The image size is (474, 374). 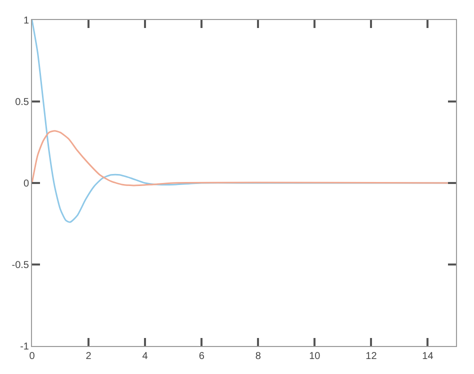 What do you see at coordinates (26, 21) in the screenshot?
I see `y-tick-label: 1` at bounding box center [26, 21].